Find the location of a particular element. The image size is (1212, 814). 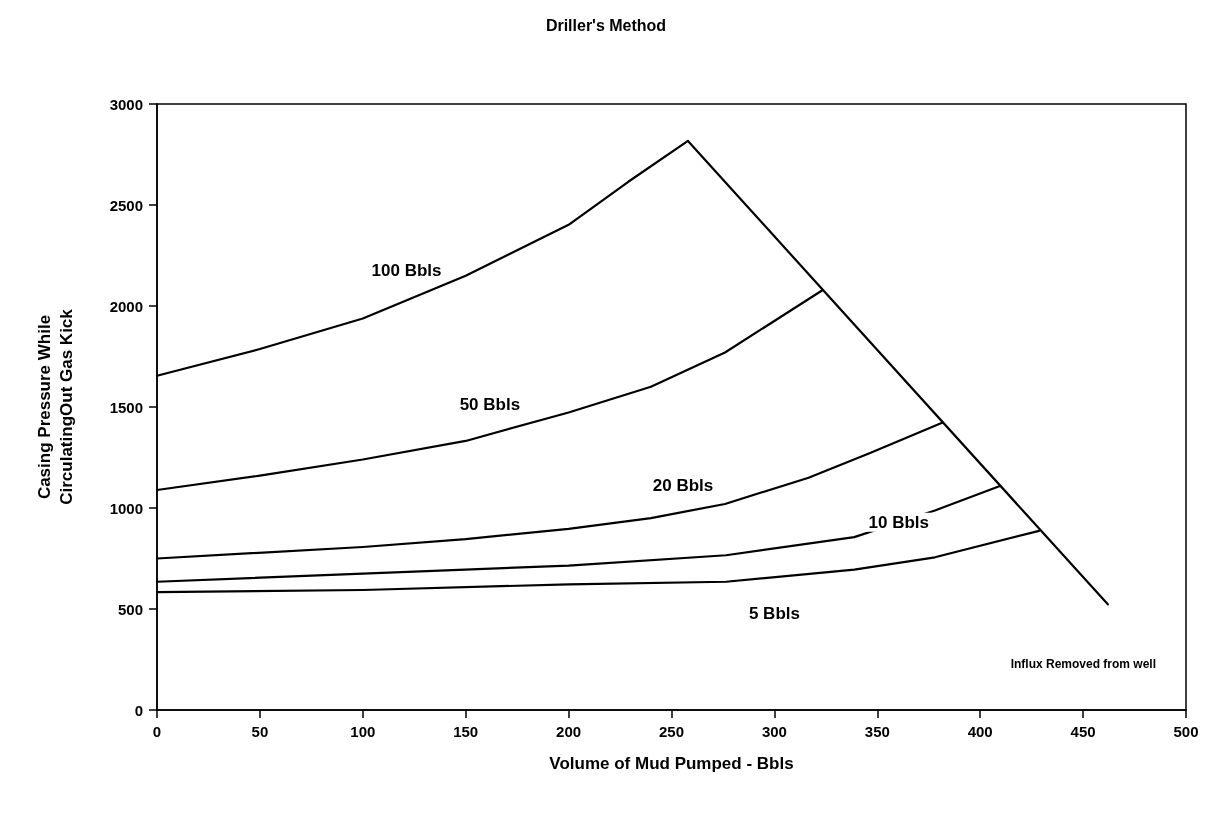

y-tick-label: 2500 is located at coordinates (126, 205).